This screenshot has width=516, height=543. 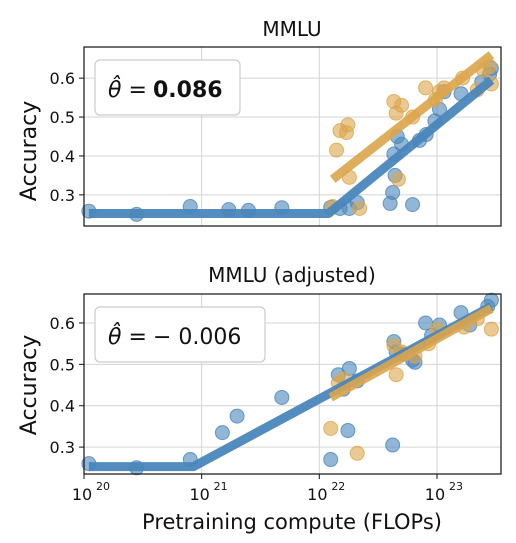 What do you see at coordinates (197, 337) in the screenshot?
I see `theta-value: − 0.006` at bounding box center [197, 337].